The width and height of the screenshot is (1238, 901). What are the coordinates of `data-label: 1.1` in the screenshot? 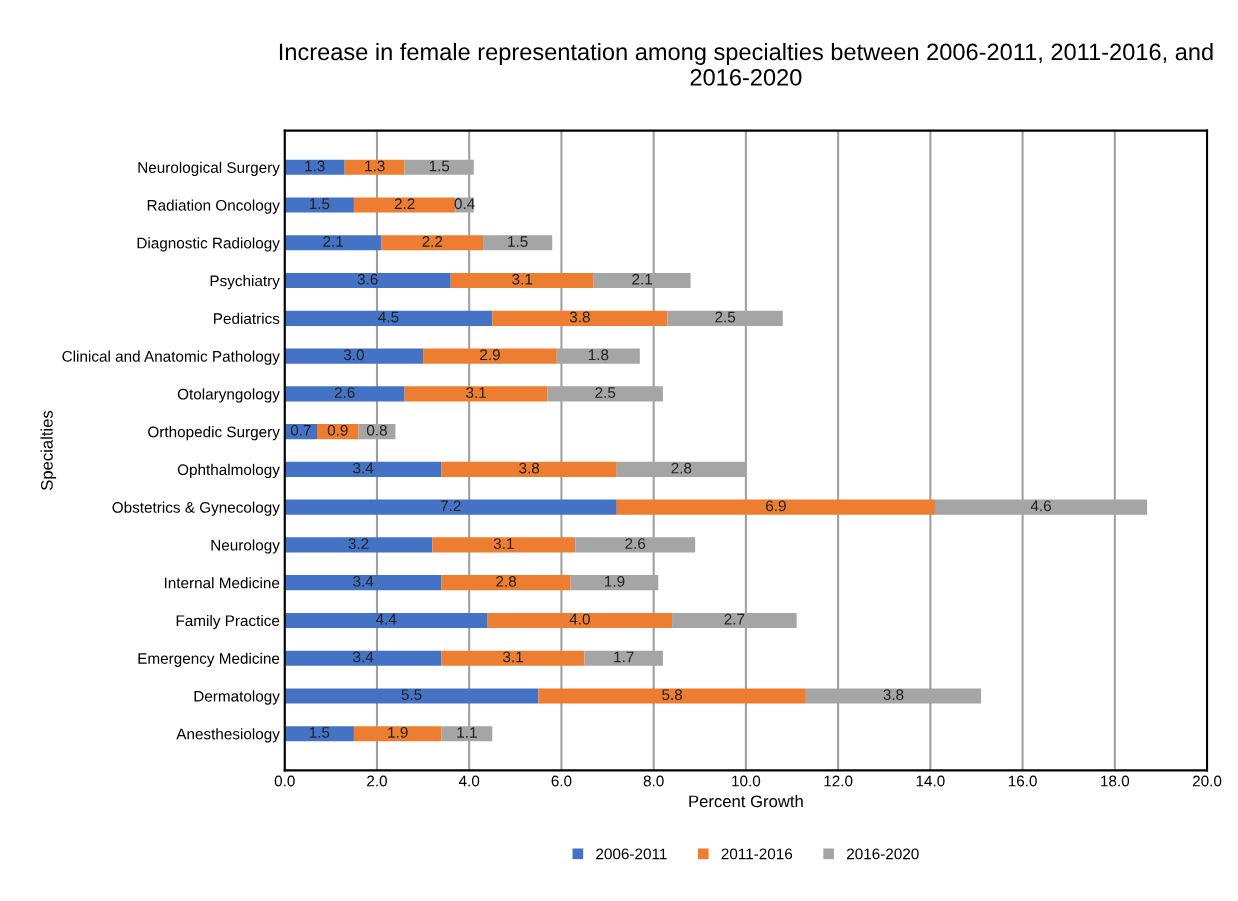 It's located at (467, 732).